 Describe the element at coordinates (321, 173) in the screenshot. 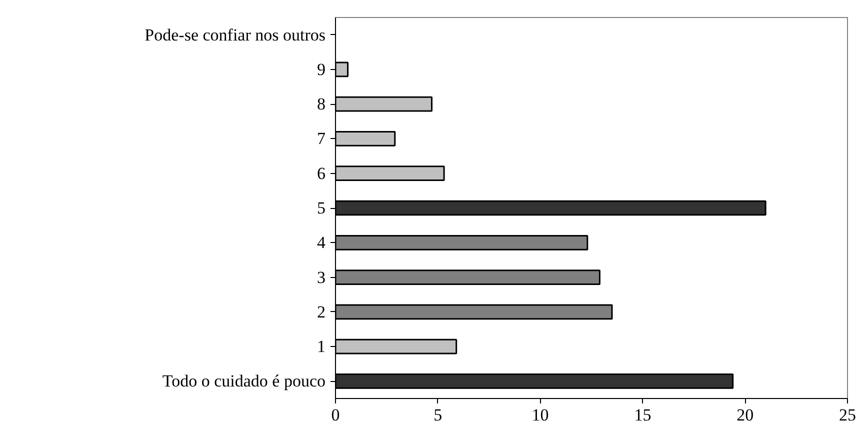

I see `y-tick-label: 6` at that location.